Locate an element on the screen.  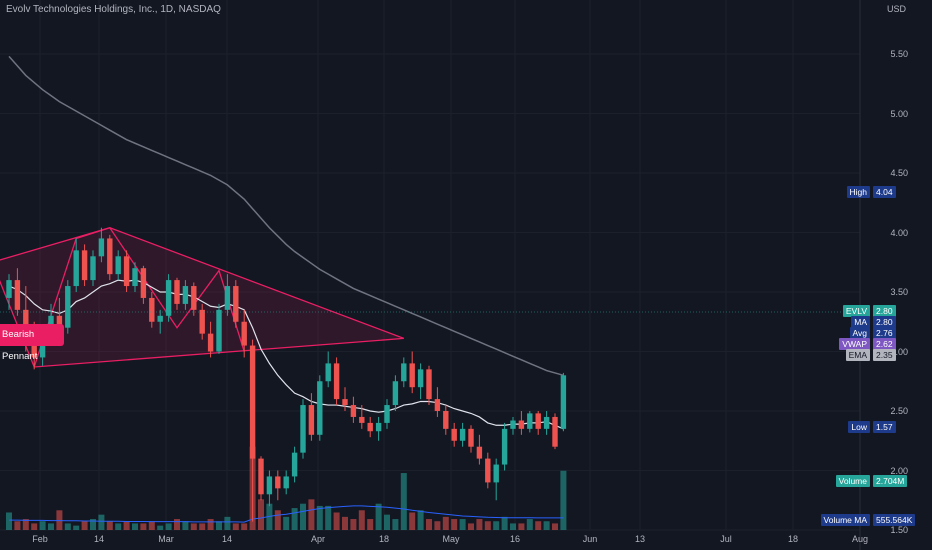
pattern-label: Bearish Pennant is located at coordinates (32, 343).